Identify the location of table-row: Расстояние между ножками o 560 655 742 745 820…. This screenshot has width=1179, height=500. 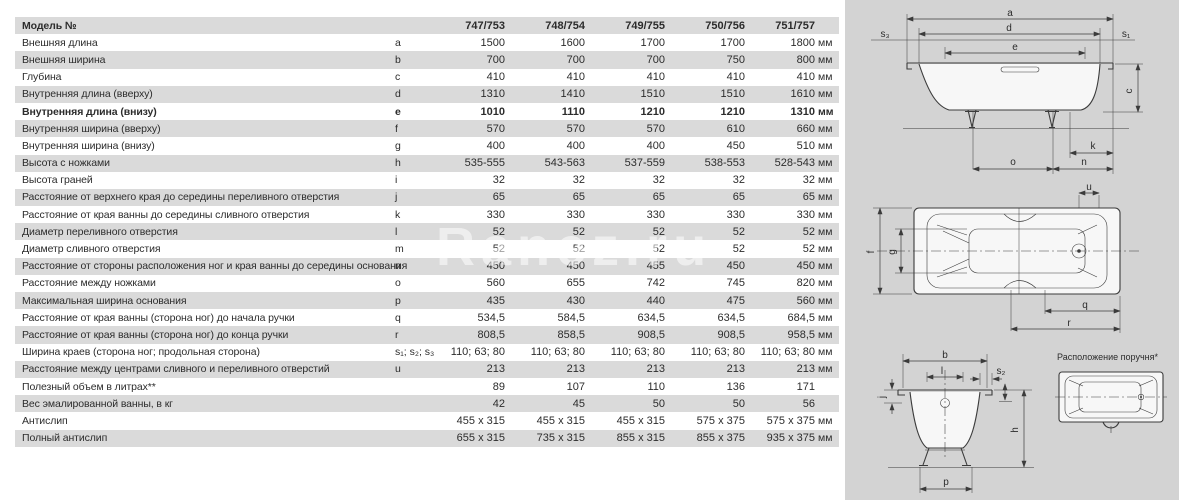
(427, 283).